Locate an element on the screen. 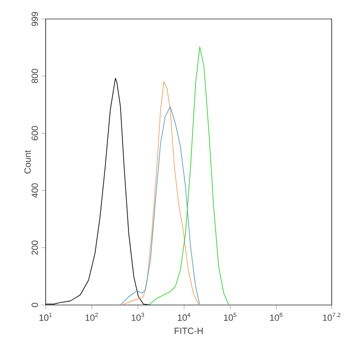  y-tick-label: 200 is located at coordinates (35, 247).